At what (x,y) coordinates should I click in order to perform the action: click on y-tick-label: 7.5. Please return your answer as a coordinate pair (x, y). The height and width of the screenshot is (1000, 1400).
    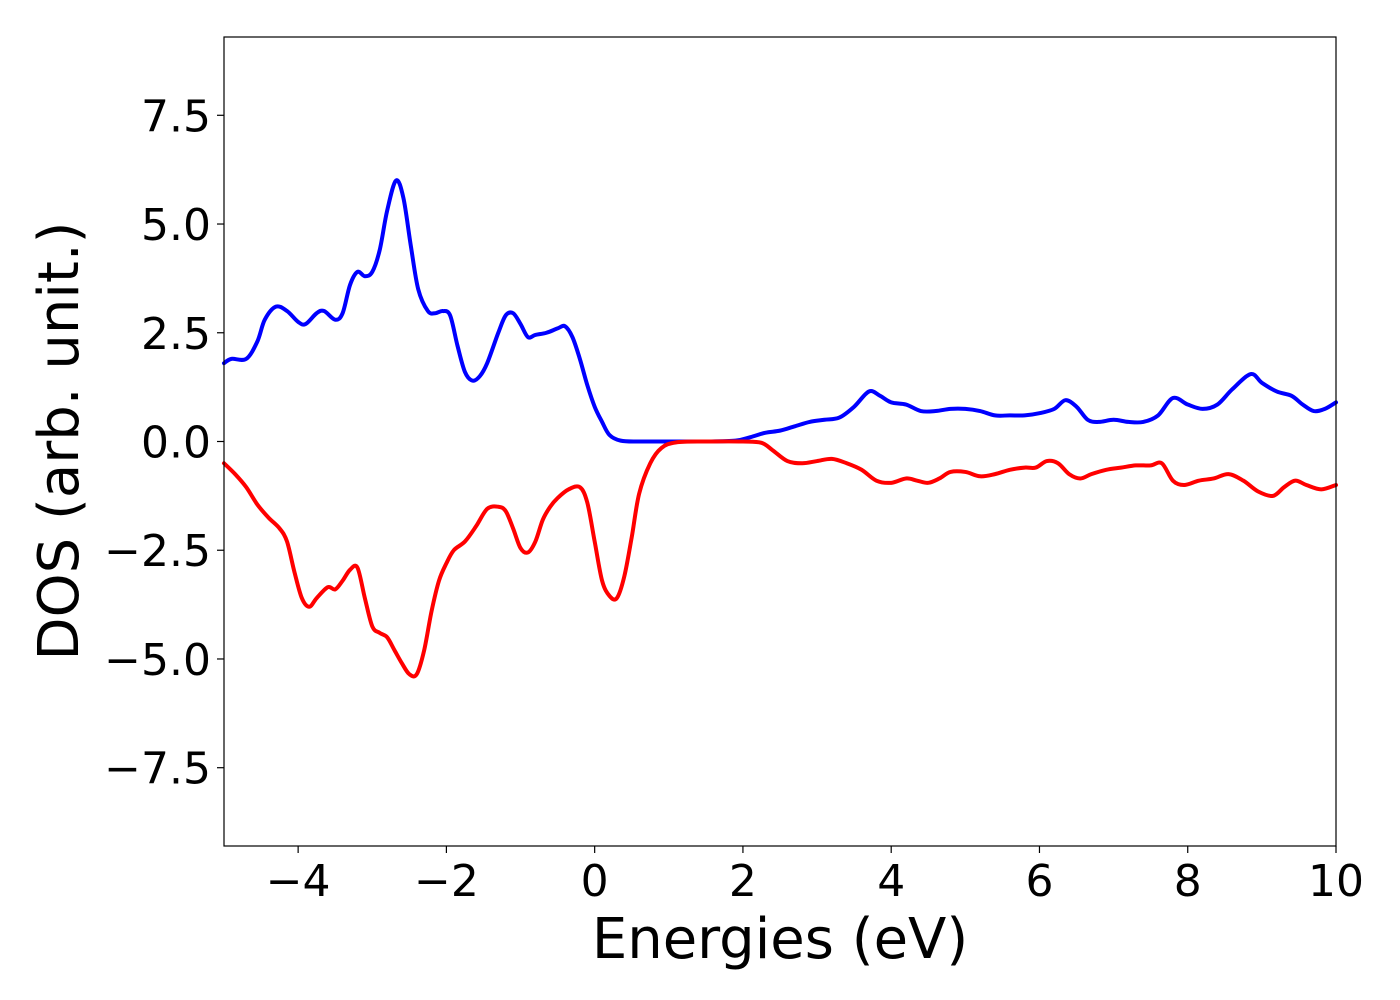
    Looking at the image, I should click on (176, 116).